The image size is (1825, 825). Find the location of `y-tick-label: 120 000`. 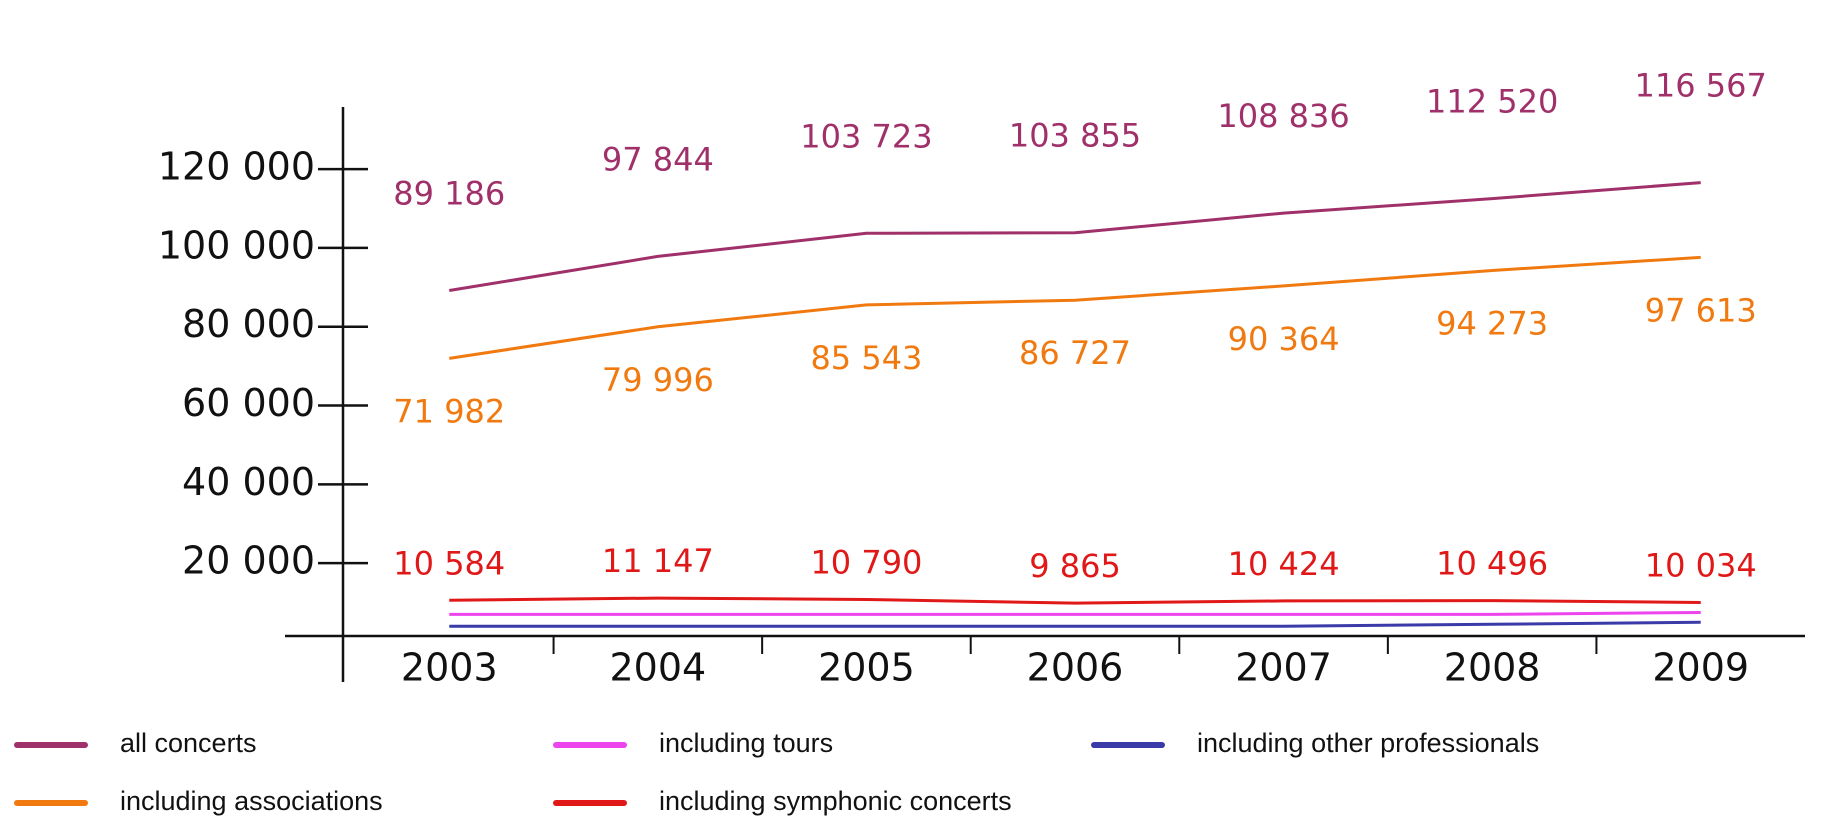

y-tick-label: 120 000 is located at coordinates (236, 167).